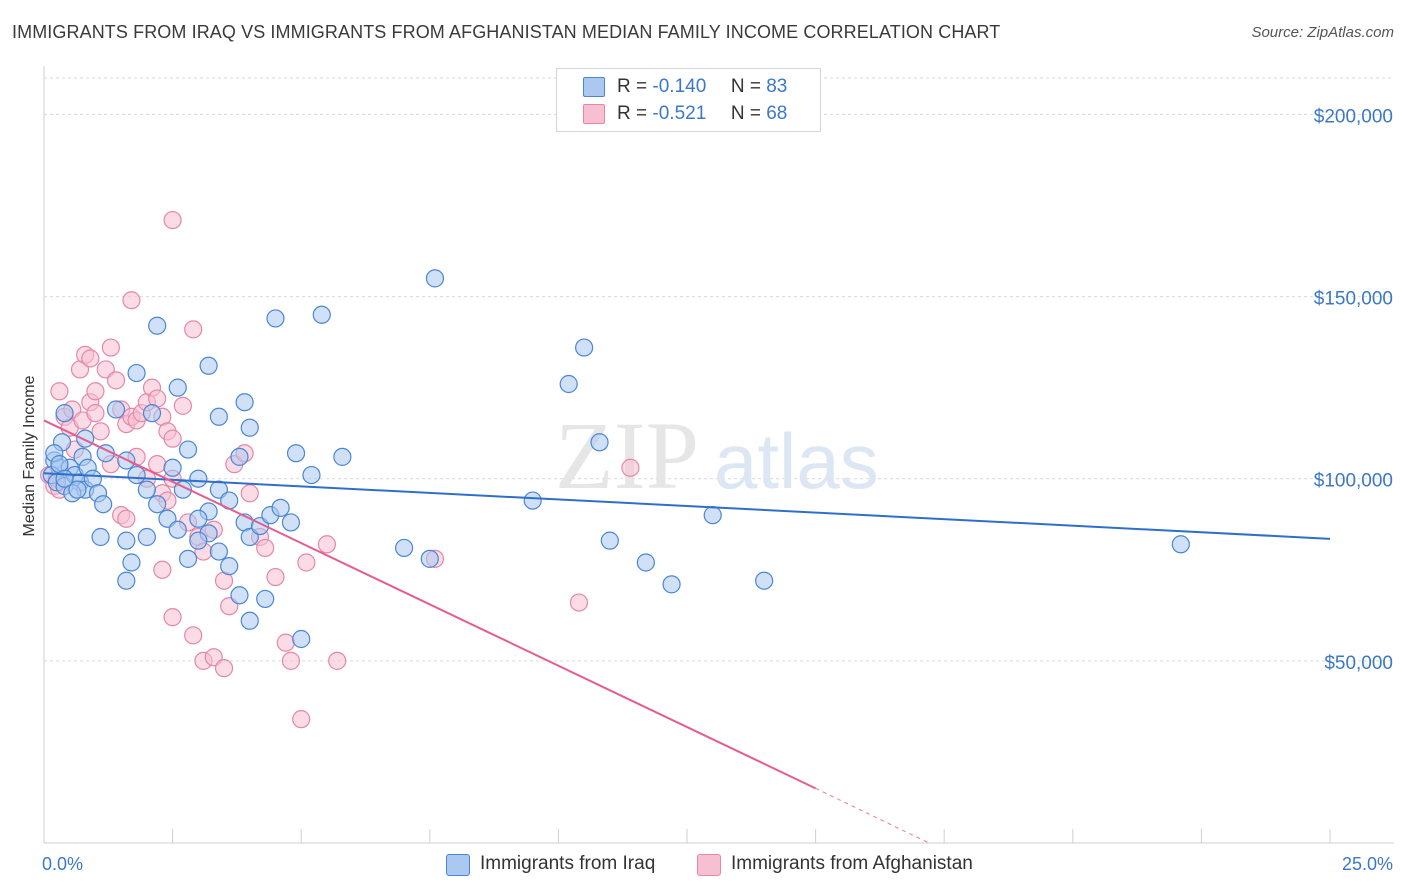 The image size is (1406, 892). I want to click on legend-swatch-afghanistan, so click(594, 114).